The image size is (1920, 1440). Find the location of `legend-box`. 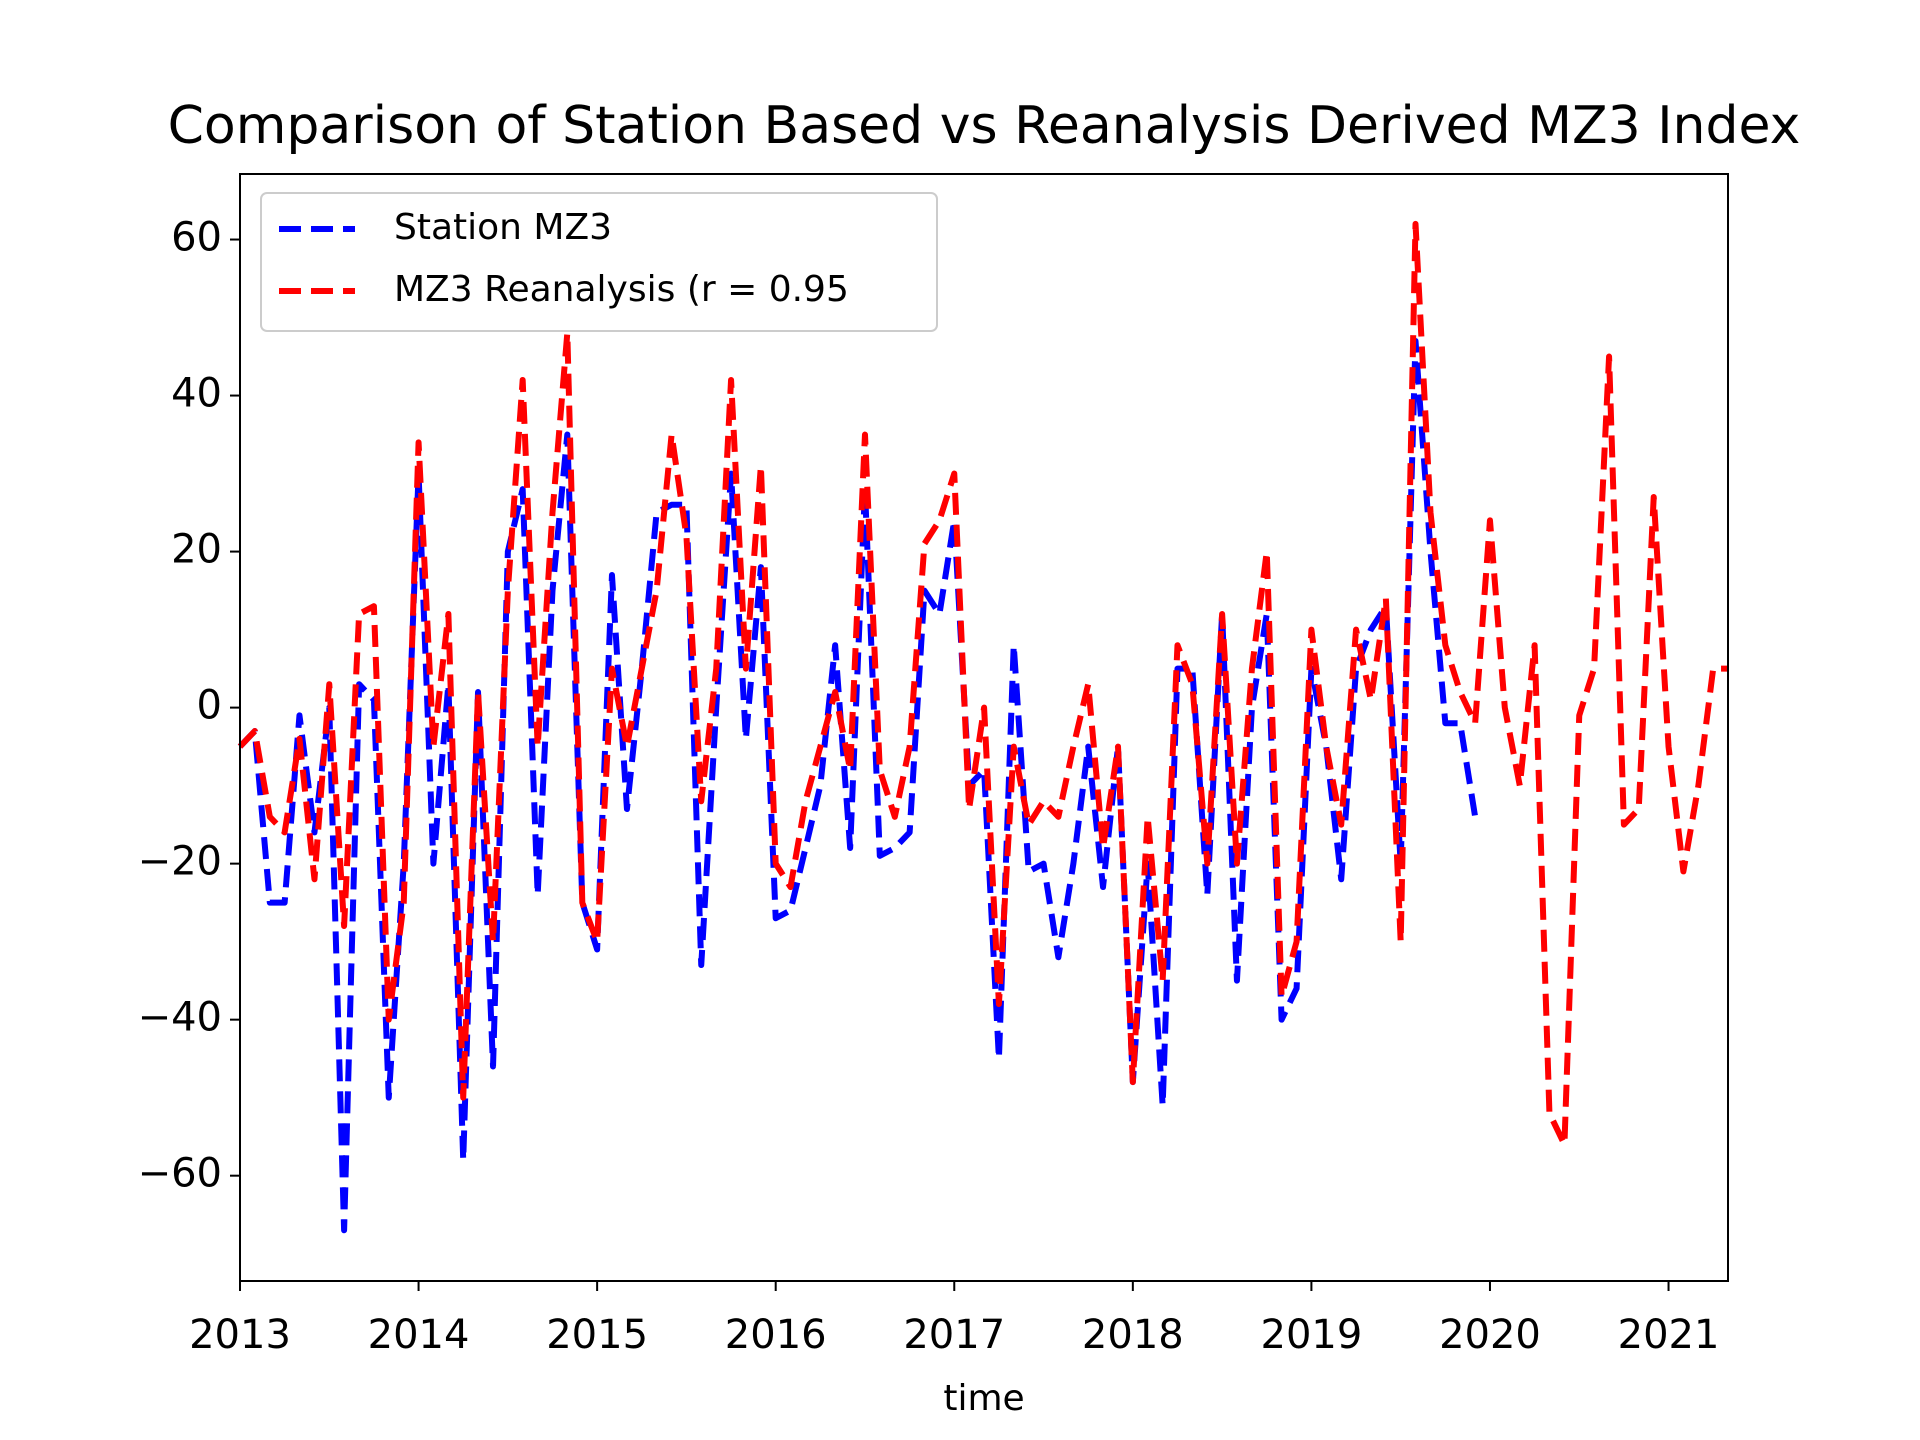

legend-box is located at coordinates (599, 262).